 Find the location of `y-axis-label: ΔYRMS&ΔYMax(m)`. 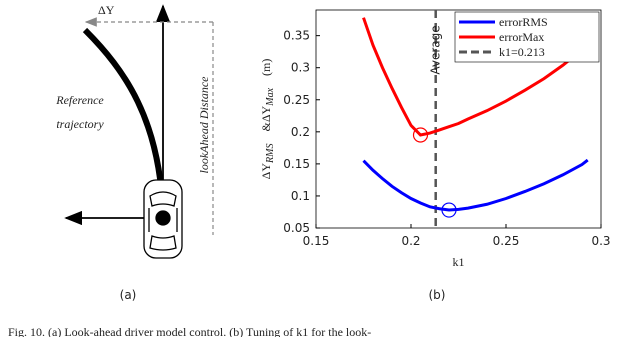

y-axis-label: ΔYRMS&ΔYMax(m) is located at coordinates (267, 119).